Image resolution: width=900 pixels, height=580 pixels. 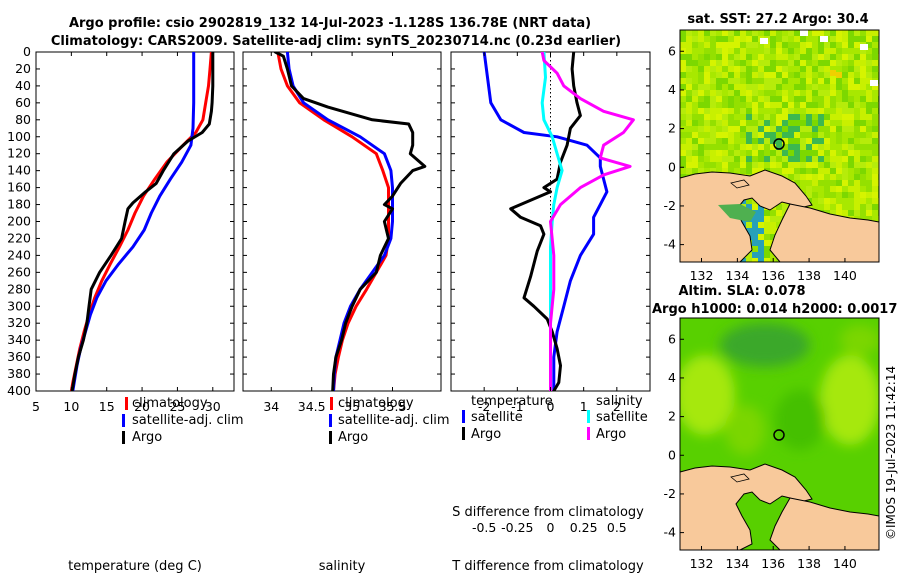 What do you see at coordinates (779, 435) in the screenshot?
I see `float-marker` at bounding box center [779, 435].